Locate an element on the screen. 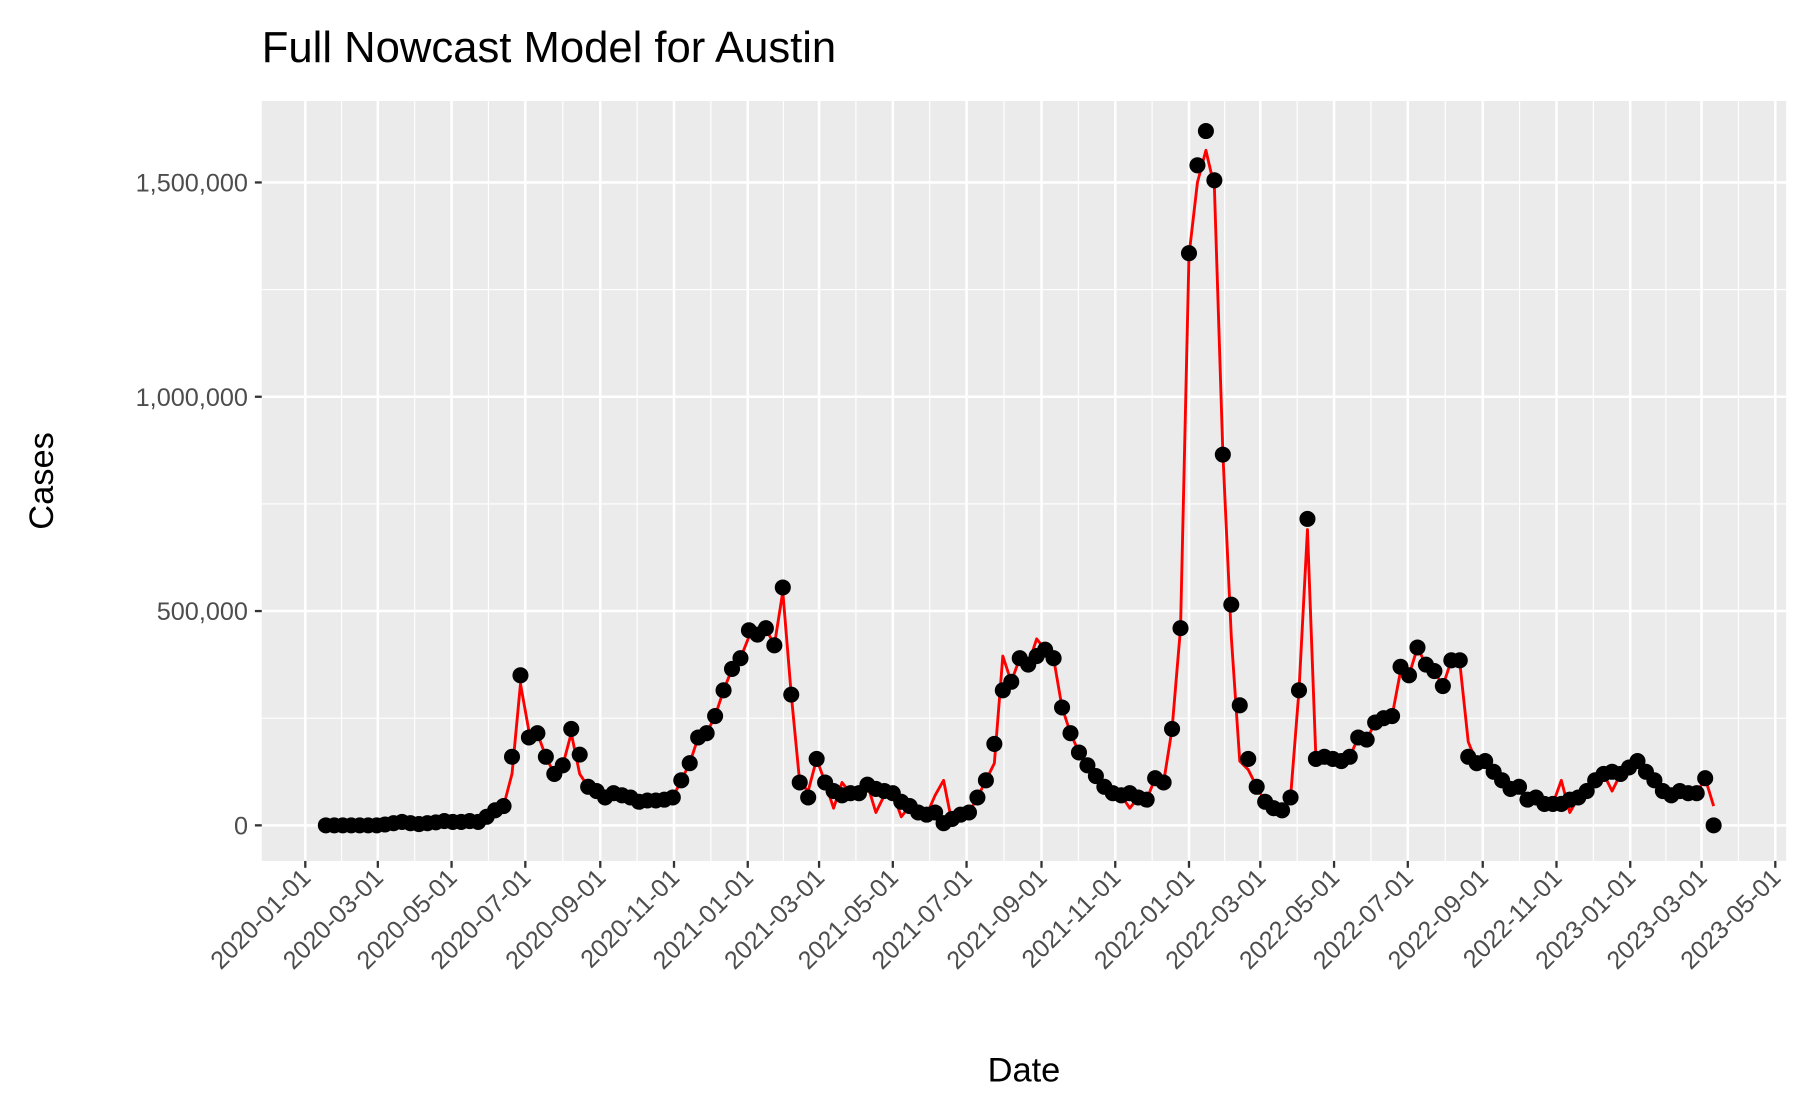 The height and width of the screenshot is (1113, 1800). x-axis-title: Date is located at coordinates (1024, 1070).